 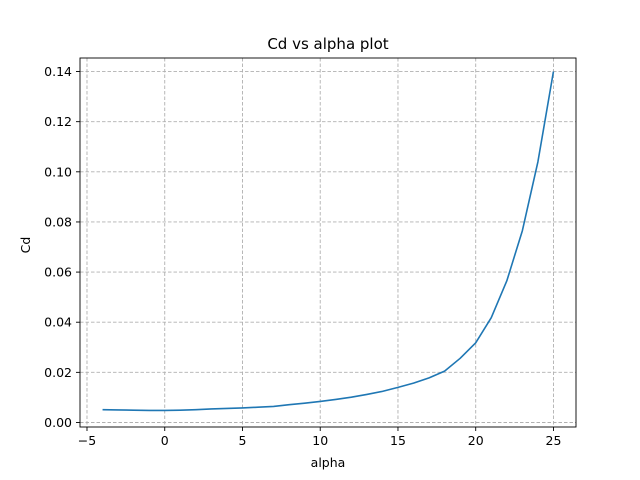 I want to click on y-tick-label: 0.00, so click(x=58, y=422).